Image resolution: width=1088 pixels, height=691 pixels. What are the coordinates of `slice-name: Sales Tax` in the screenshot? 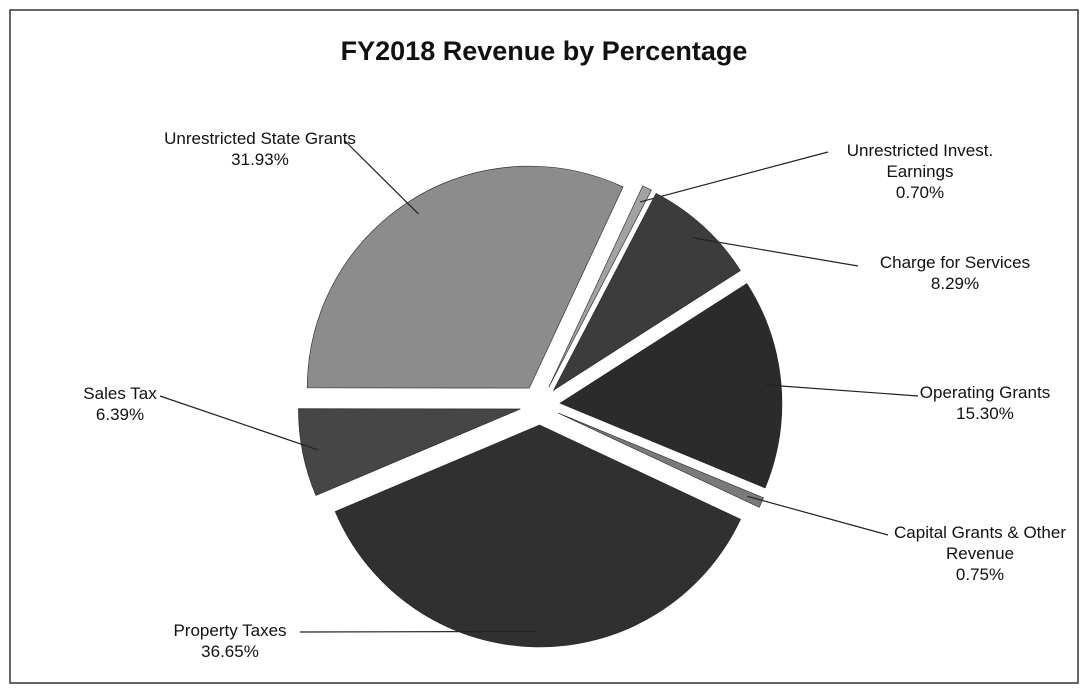 It's located at (120, 393).